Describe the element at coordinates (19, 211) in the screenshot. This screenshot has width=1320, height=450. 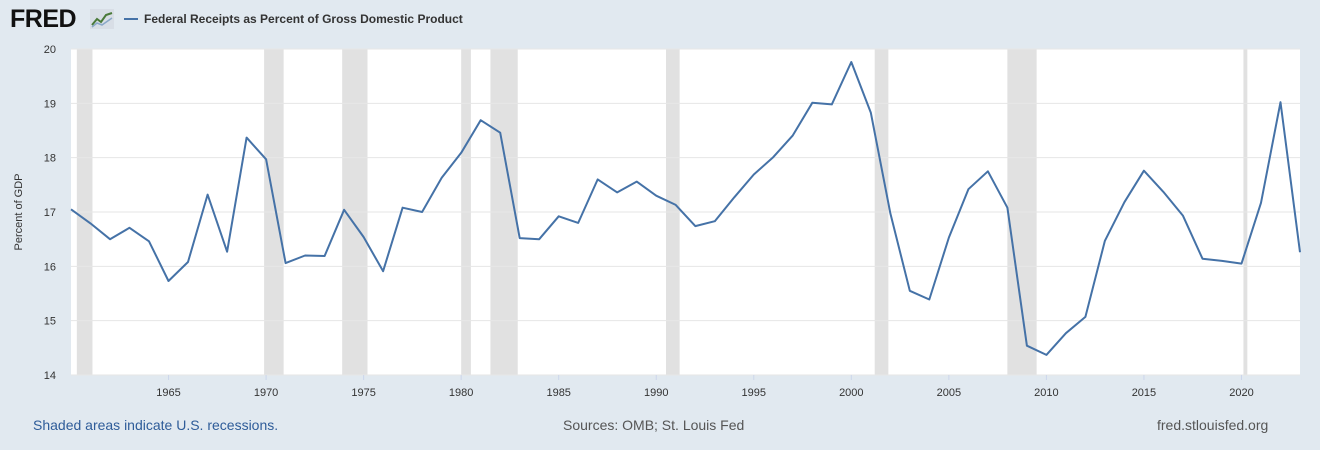
I see `y-axis-title: Percent of GDP` at that location.